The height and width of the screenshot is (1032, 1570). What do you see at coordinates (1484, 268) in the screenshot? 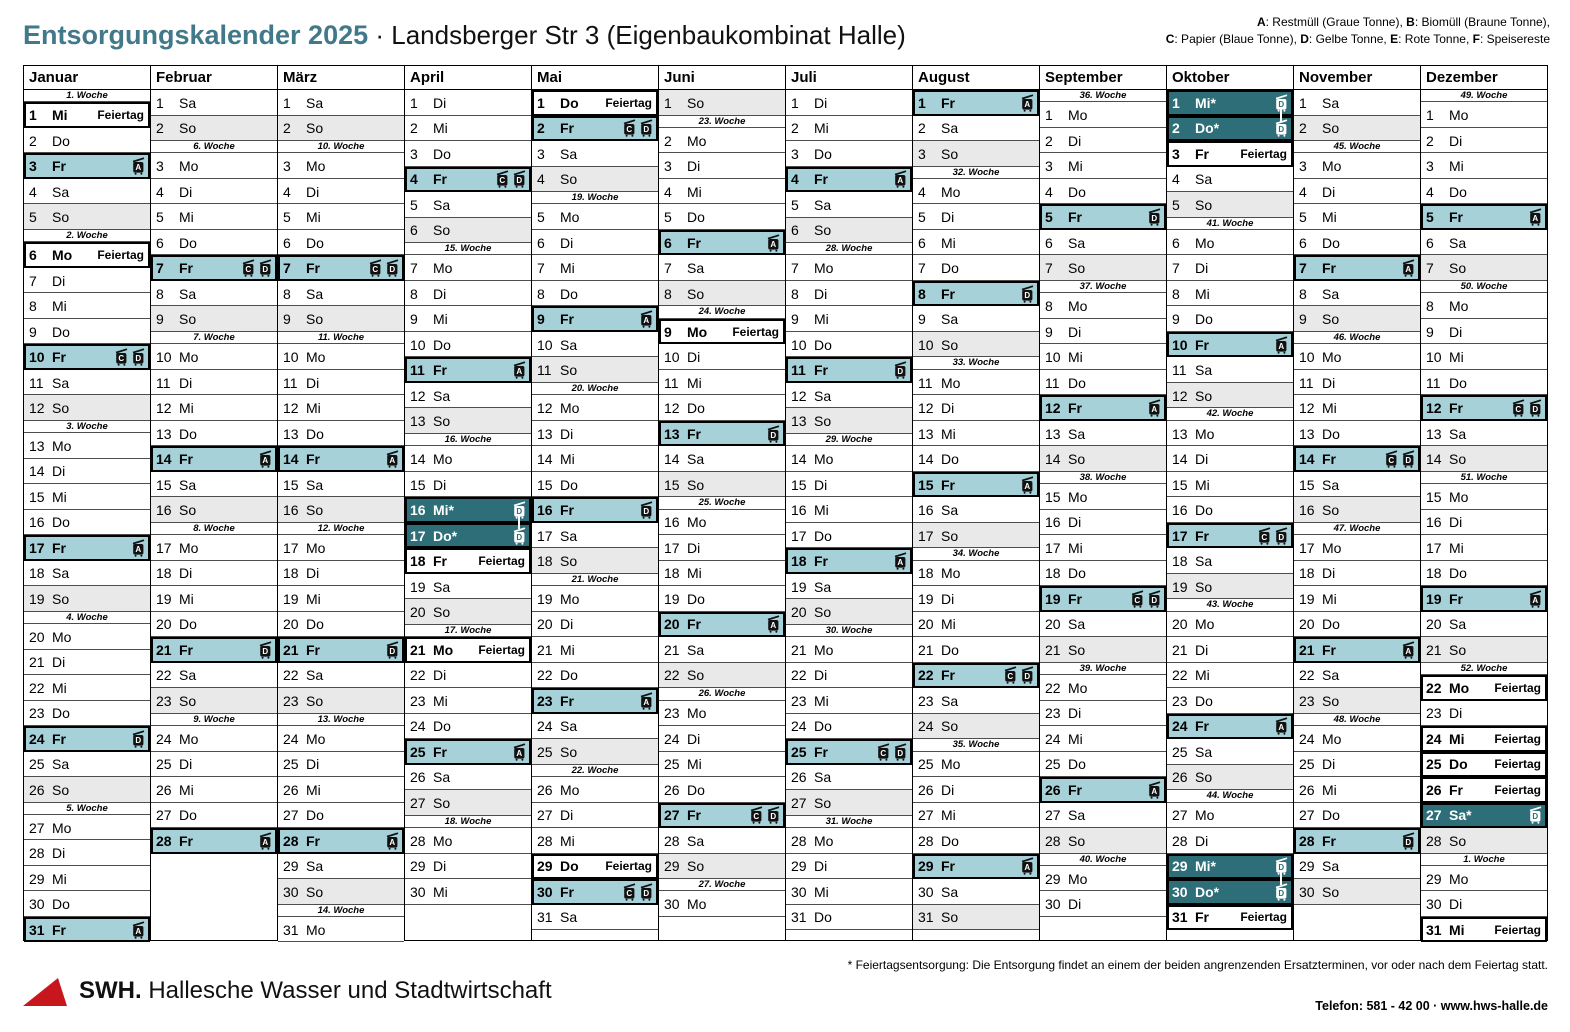
I see `day-row: 7 So` at bounding box center [1484, 268].